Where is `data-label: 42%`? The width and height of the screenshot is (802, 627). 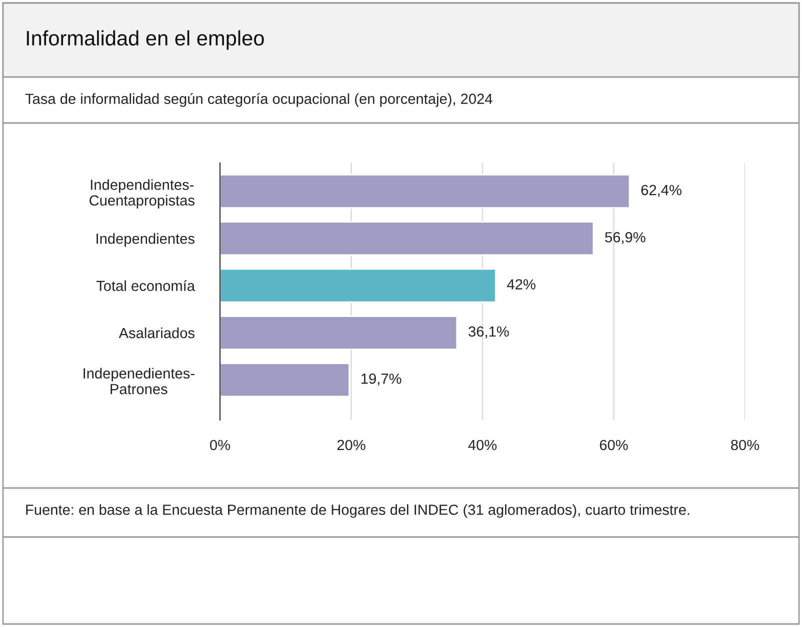 data-label: 42% is located at coordinates (521, 284).